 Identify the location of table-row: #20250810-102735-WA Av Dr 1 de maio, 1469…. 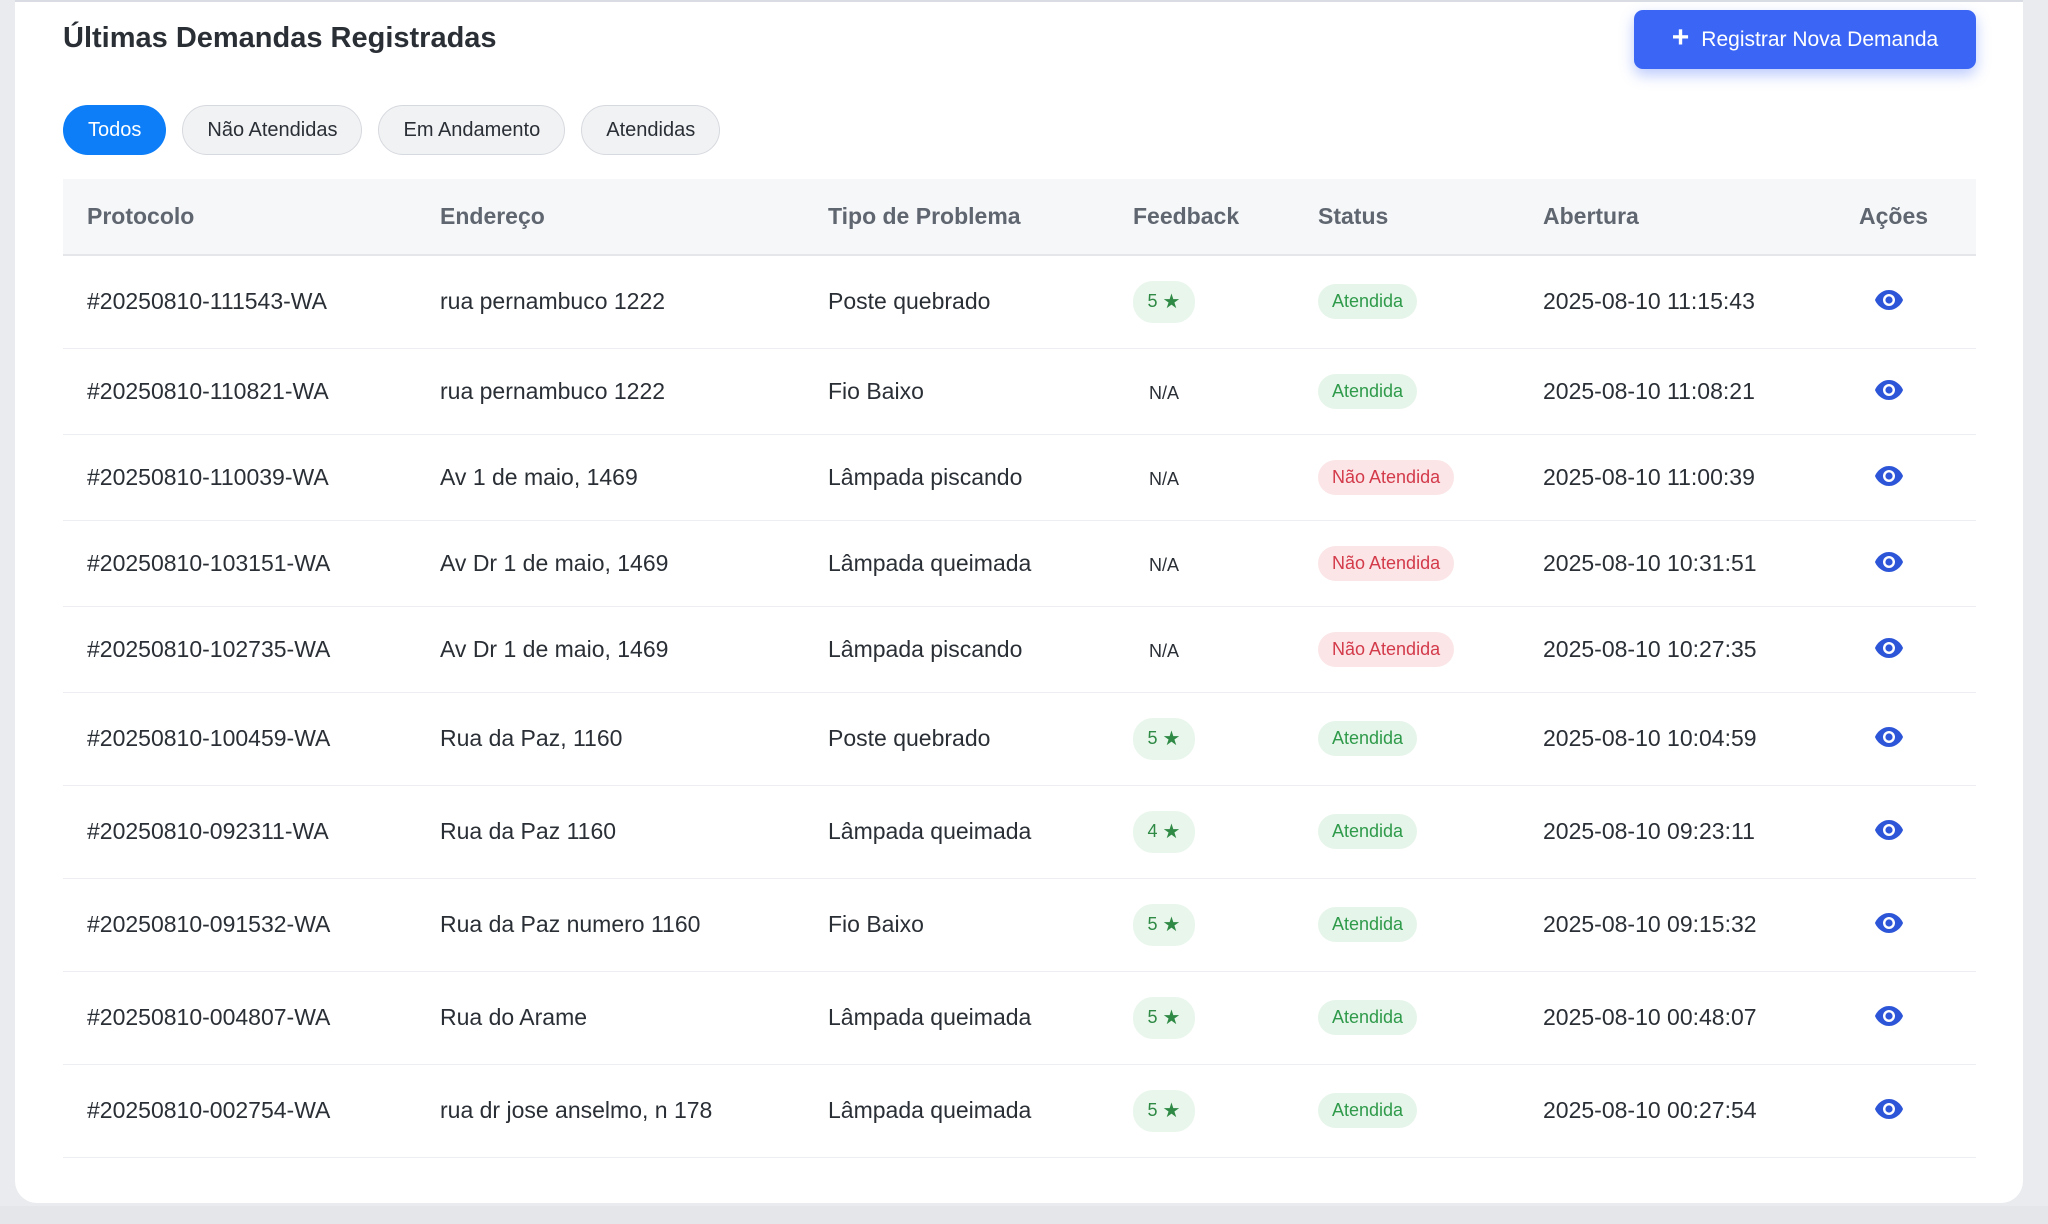
(1019, 649).